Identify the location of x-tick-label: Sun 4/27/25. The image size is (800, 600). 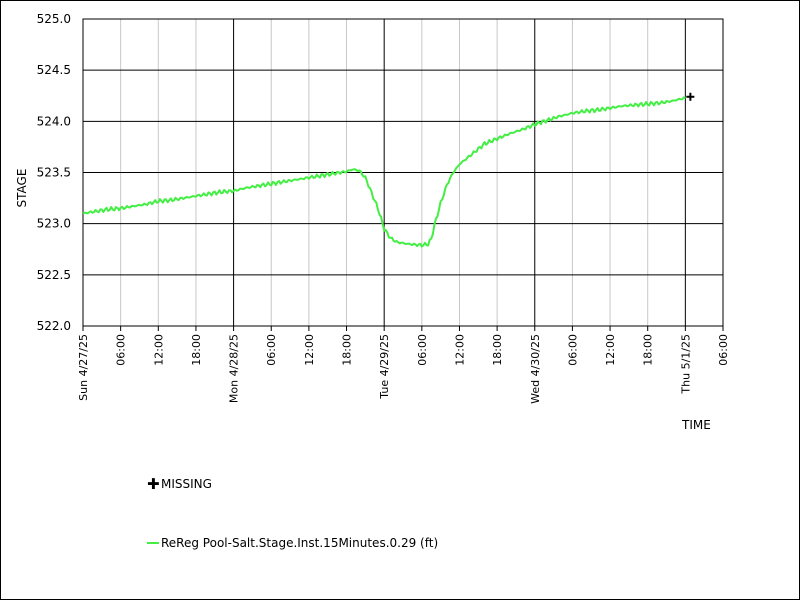
(83, 367).